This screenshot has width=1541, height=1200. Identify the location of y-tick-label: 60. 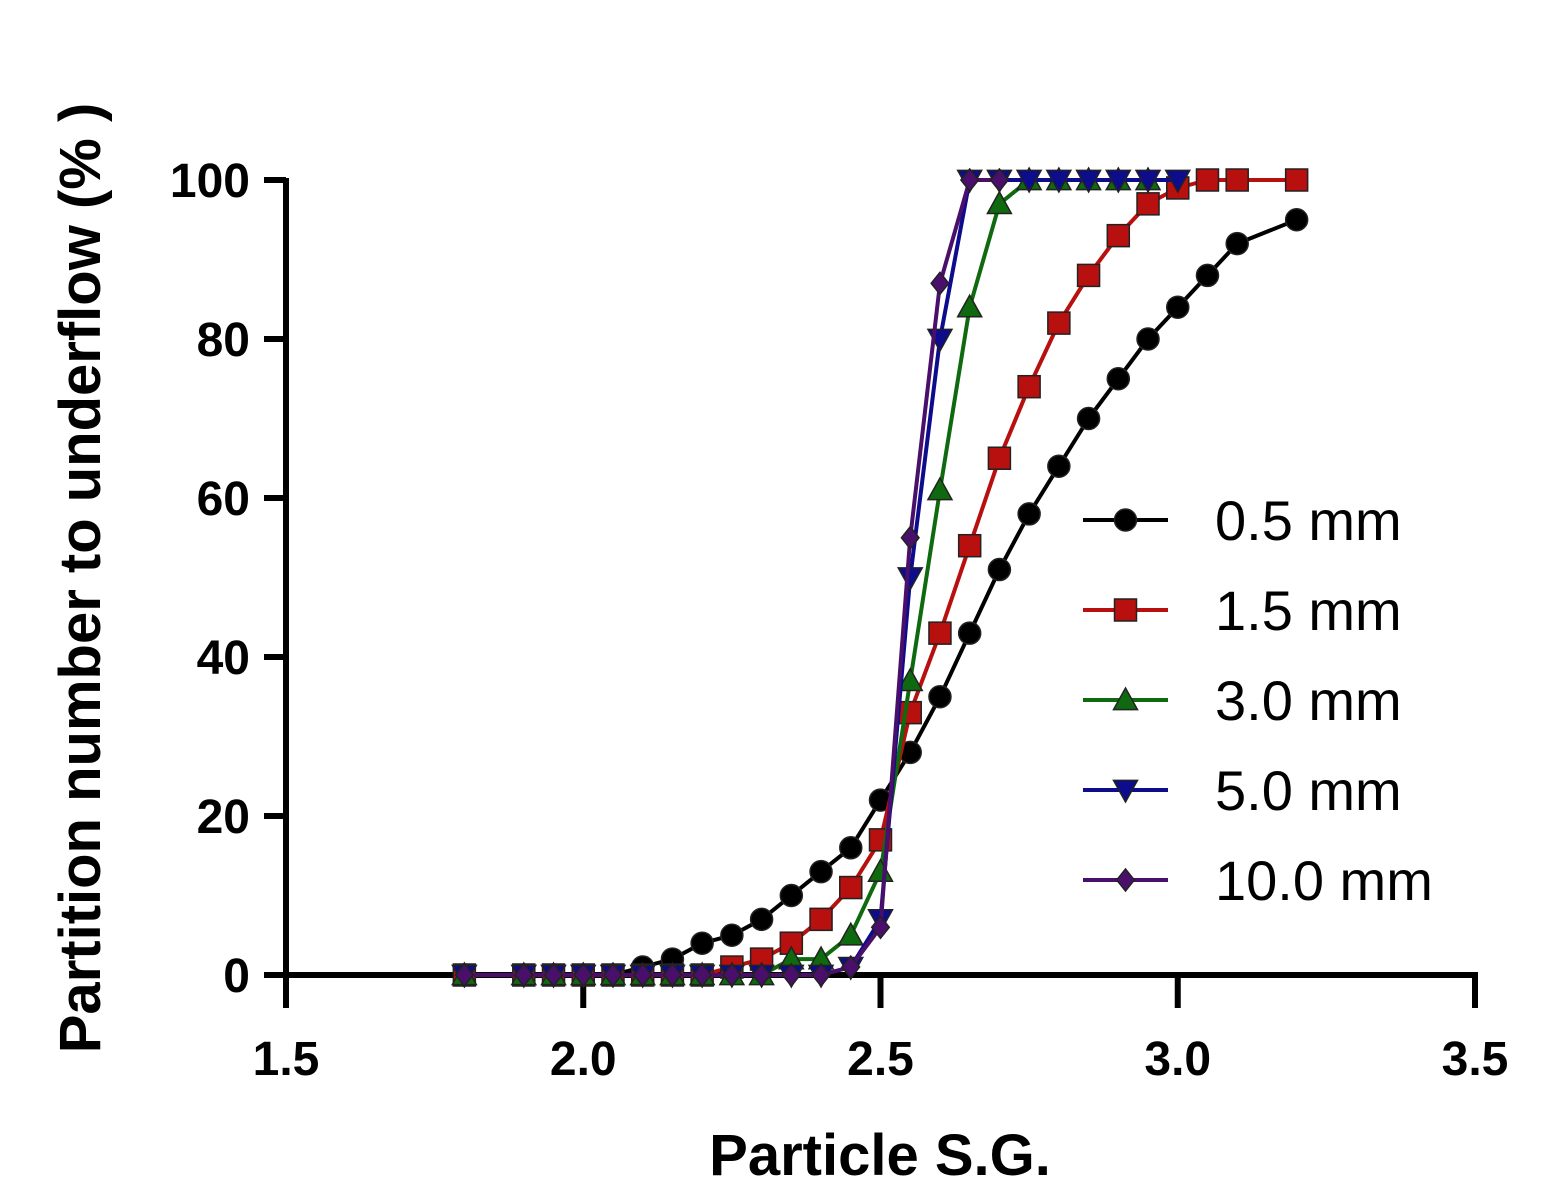
(223, 499).